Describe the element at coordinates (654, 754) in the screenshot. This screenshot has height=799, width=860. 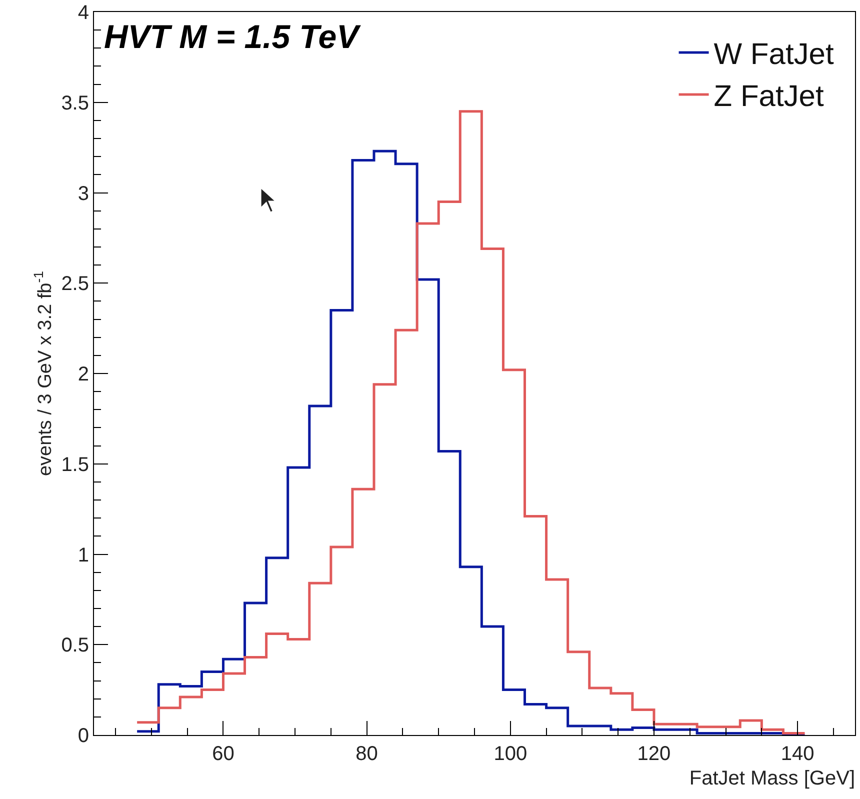
I see `x-tick-label: 120` at that location.